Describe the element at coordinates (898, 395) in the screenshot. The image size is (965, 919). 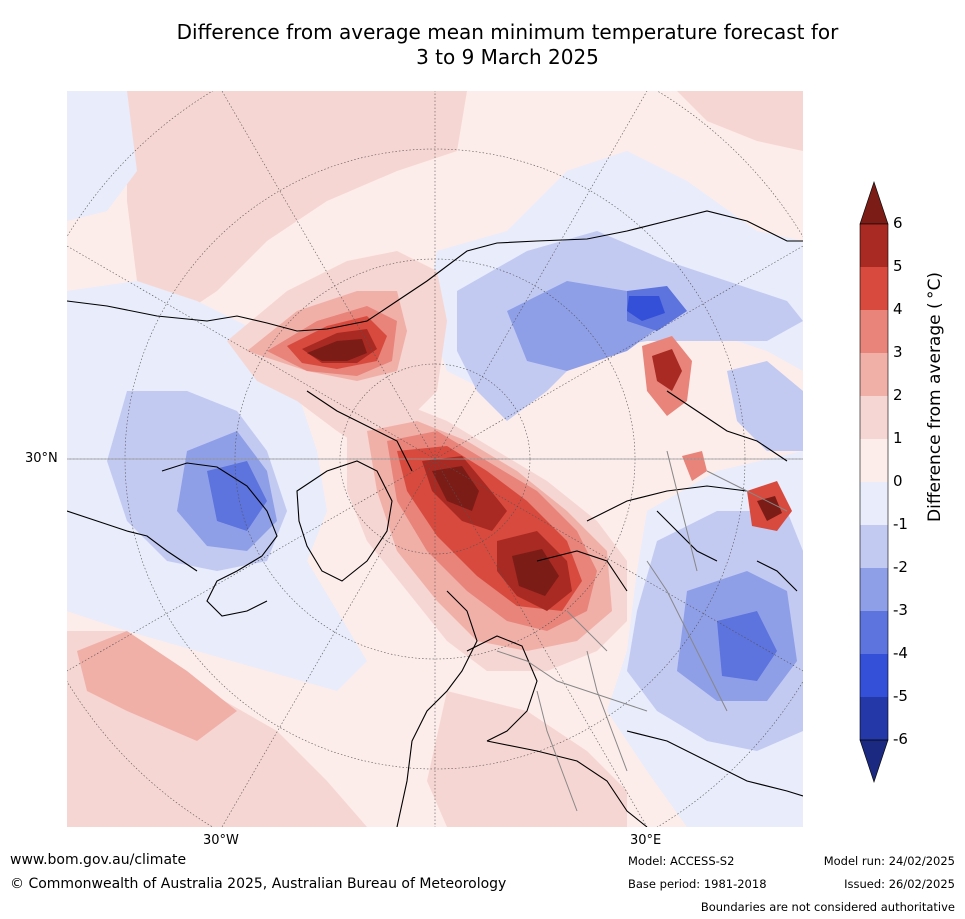
I see `colorbar-tick-label: 2` at that location.